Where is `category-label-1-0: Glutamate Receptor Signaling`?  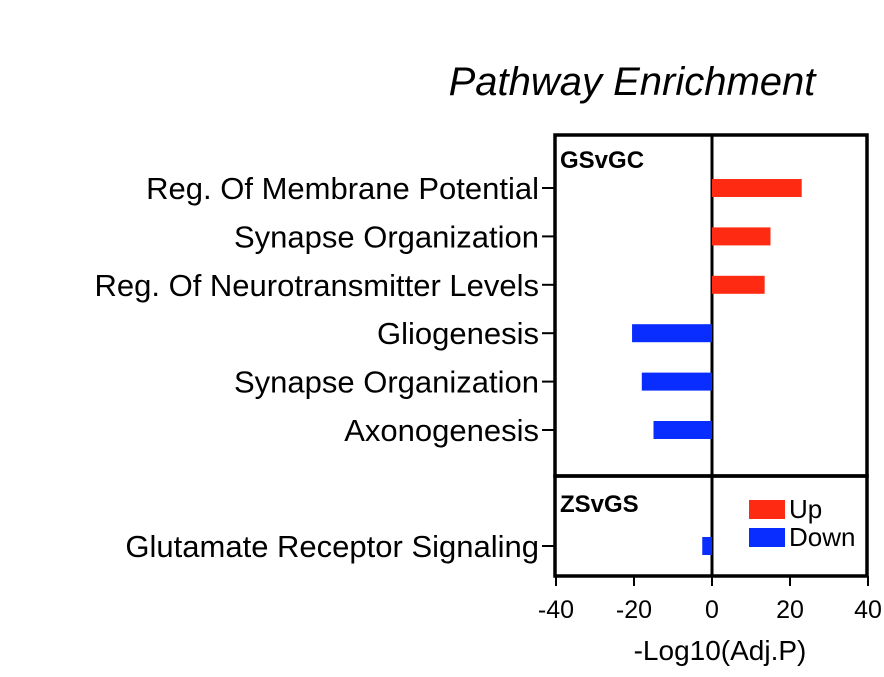 category-label-1-0: Glutamate Receptor Signaling is located at coordinates (332, 546).